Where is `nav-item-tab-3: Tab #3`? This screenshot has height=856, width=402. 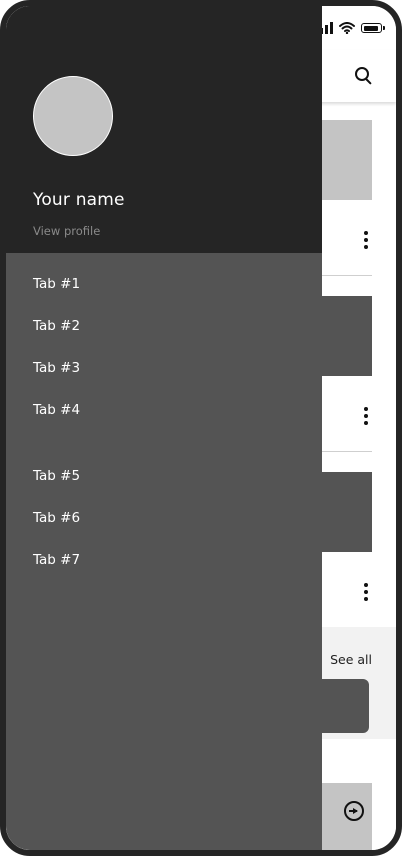 nav-item-tab-3: Tab #3 is located at coordinates (57, 368).